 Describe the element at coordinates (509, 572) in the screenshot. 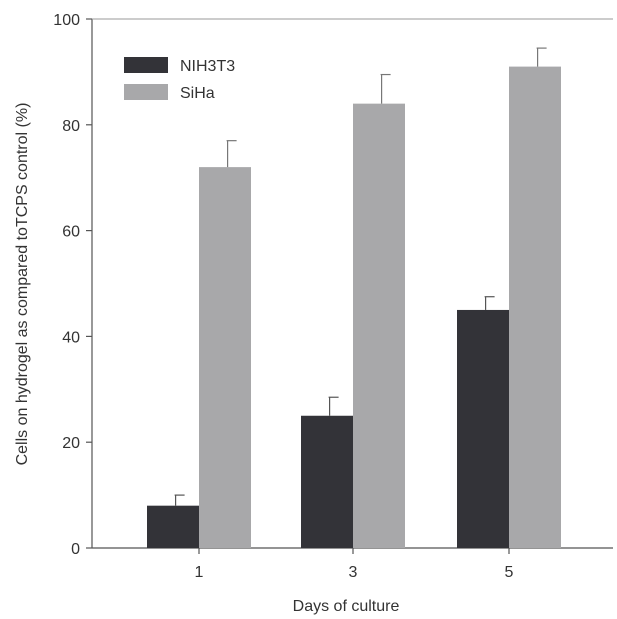

I see `x-tick-label: 5` at that location.